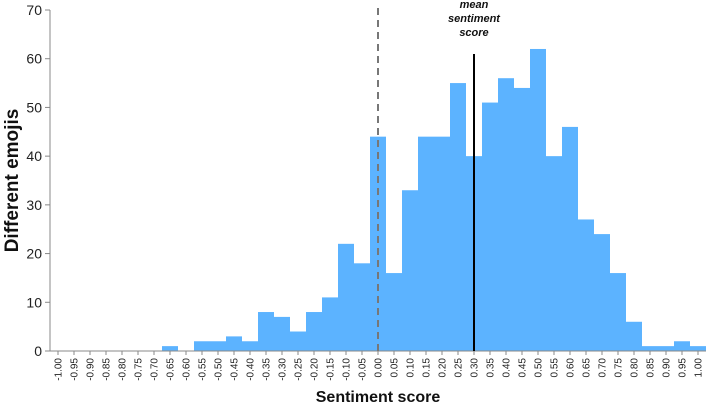 This screenshot has height=408, width=708. I want to click on x-tick-label: -0.40, so click(251, 369).